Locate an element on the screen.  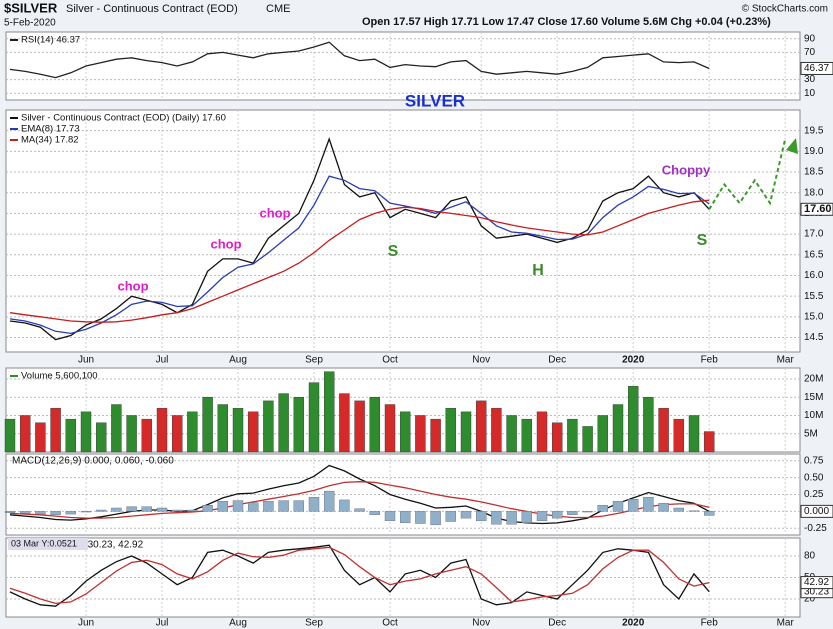
y-tick-label: 5M is located at coordinates (811, 433).